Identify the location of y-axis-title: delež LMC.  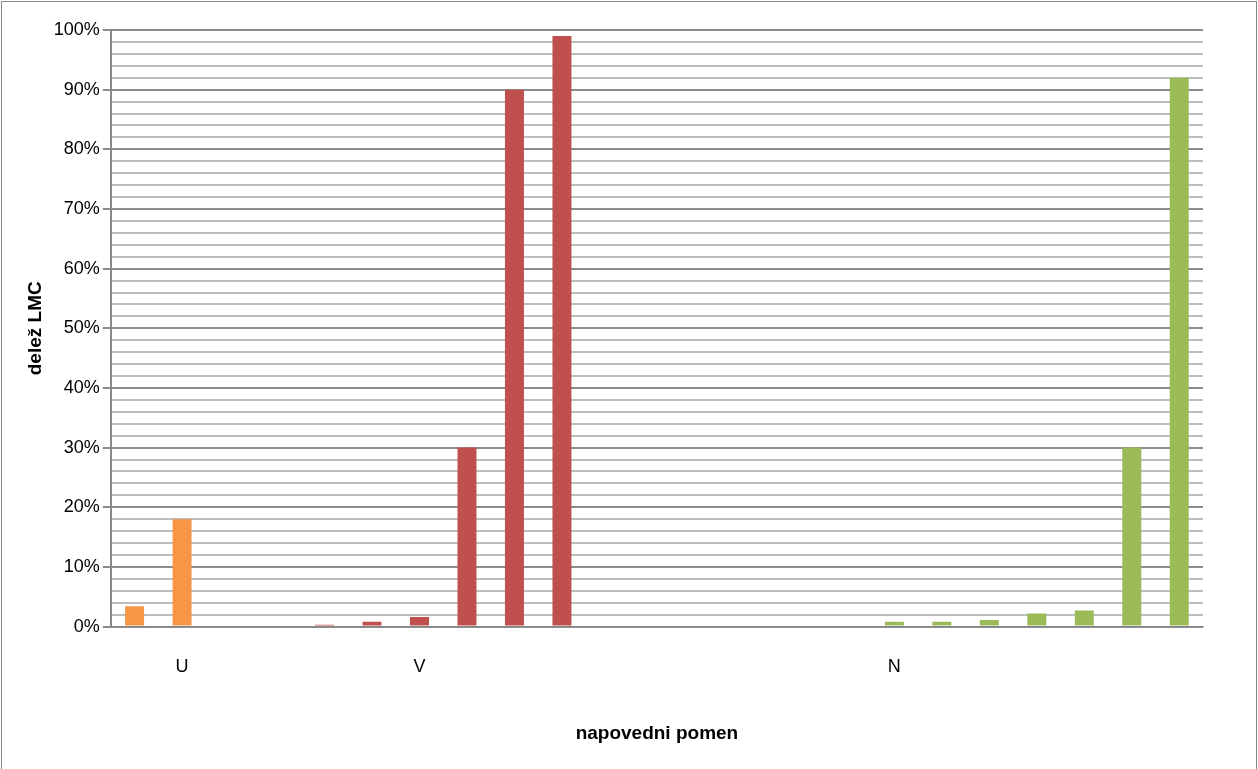
(34, 328).